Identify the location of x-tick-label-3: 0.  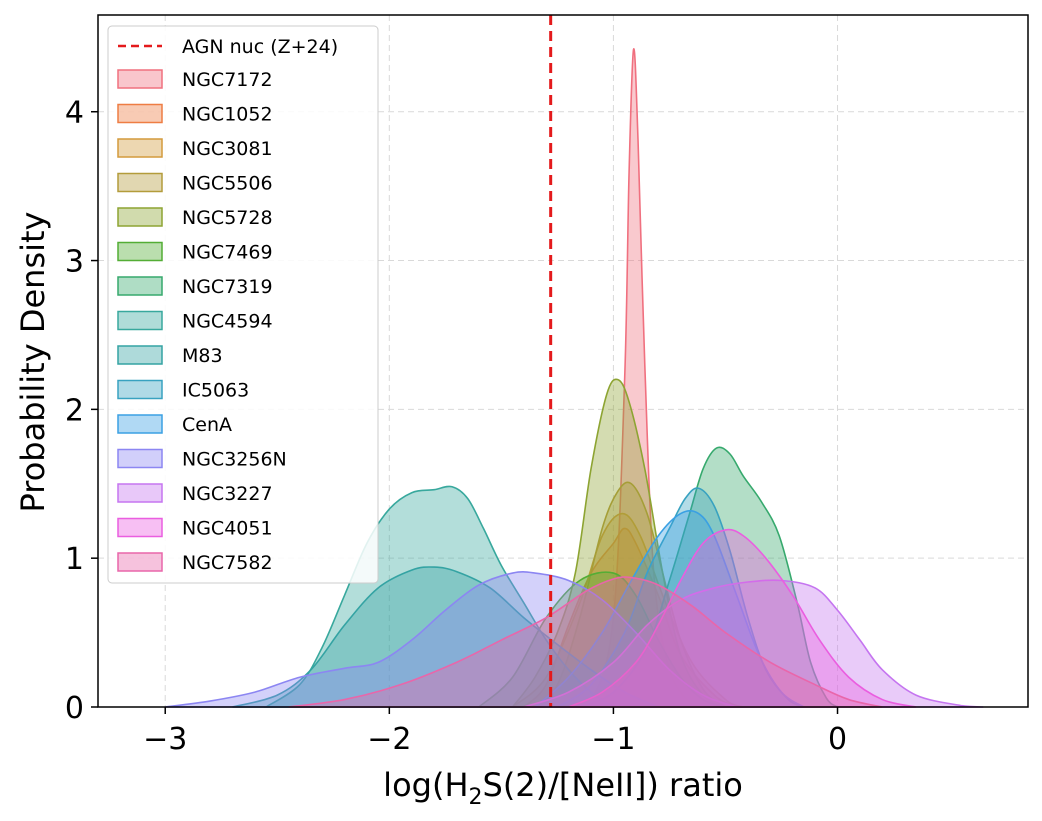
(837, 739).